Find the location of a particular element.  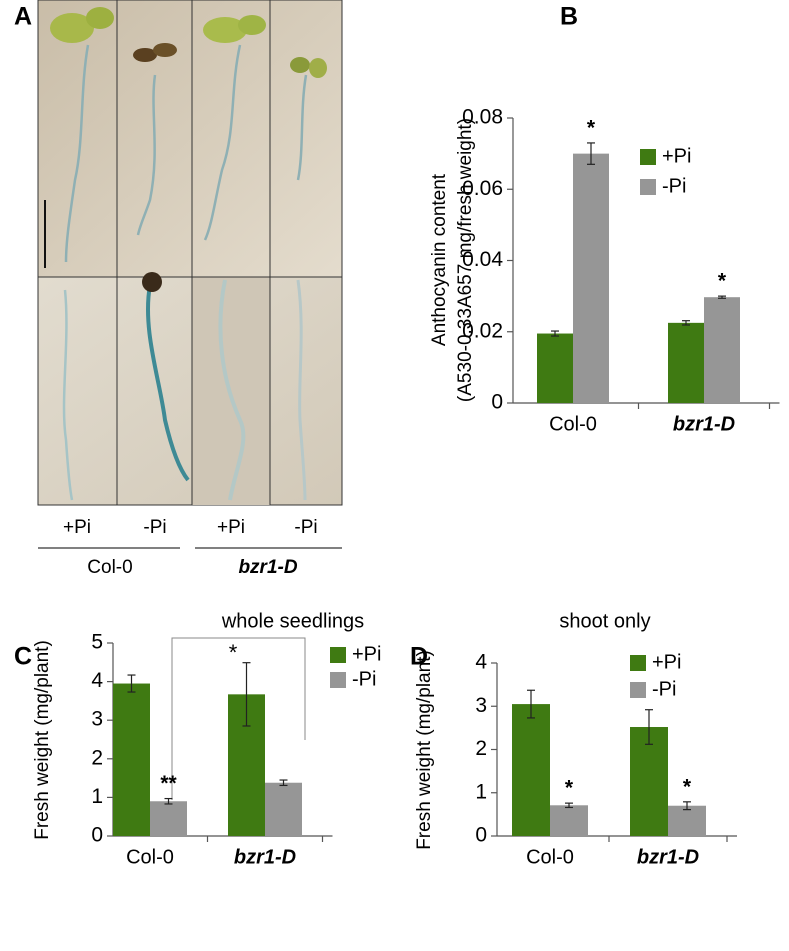

y-tick-label: 0.04 is located at coordinates (482, 259).